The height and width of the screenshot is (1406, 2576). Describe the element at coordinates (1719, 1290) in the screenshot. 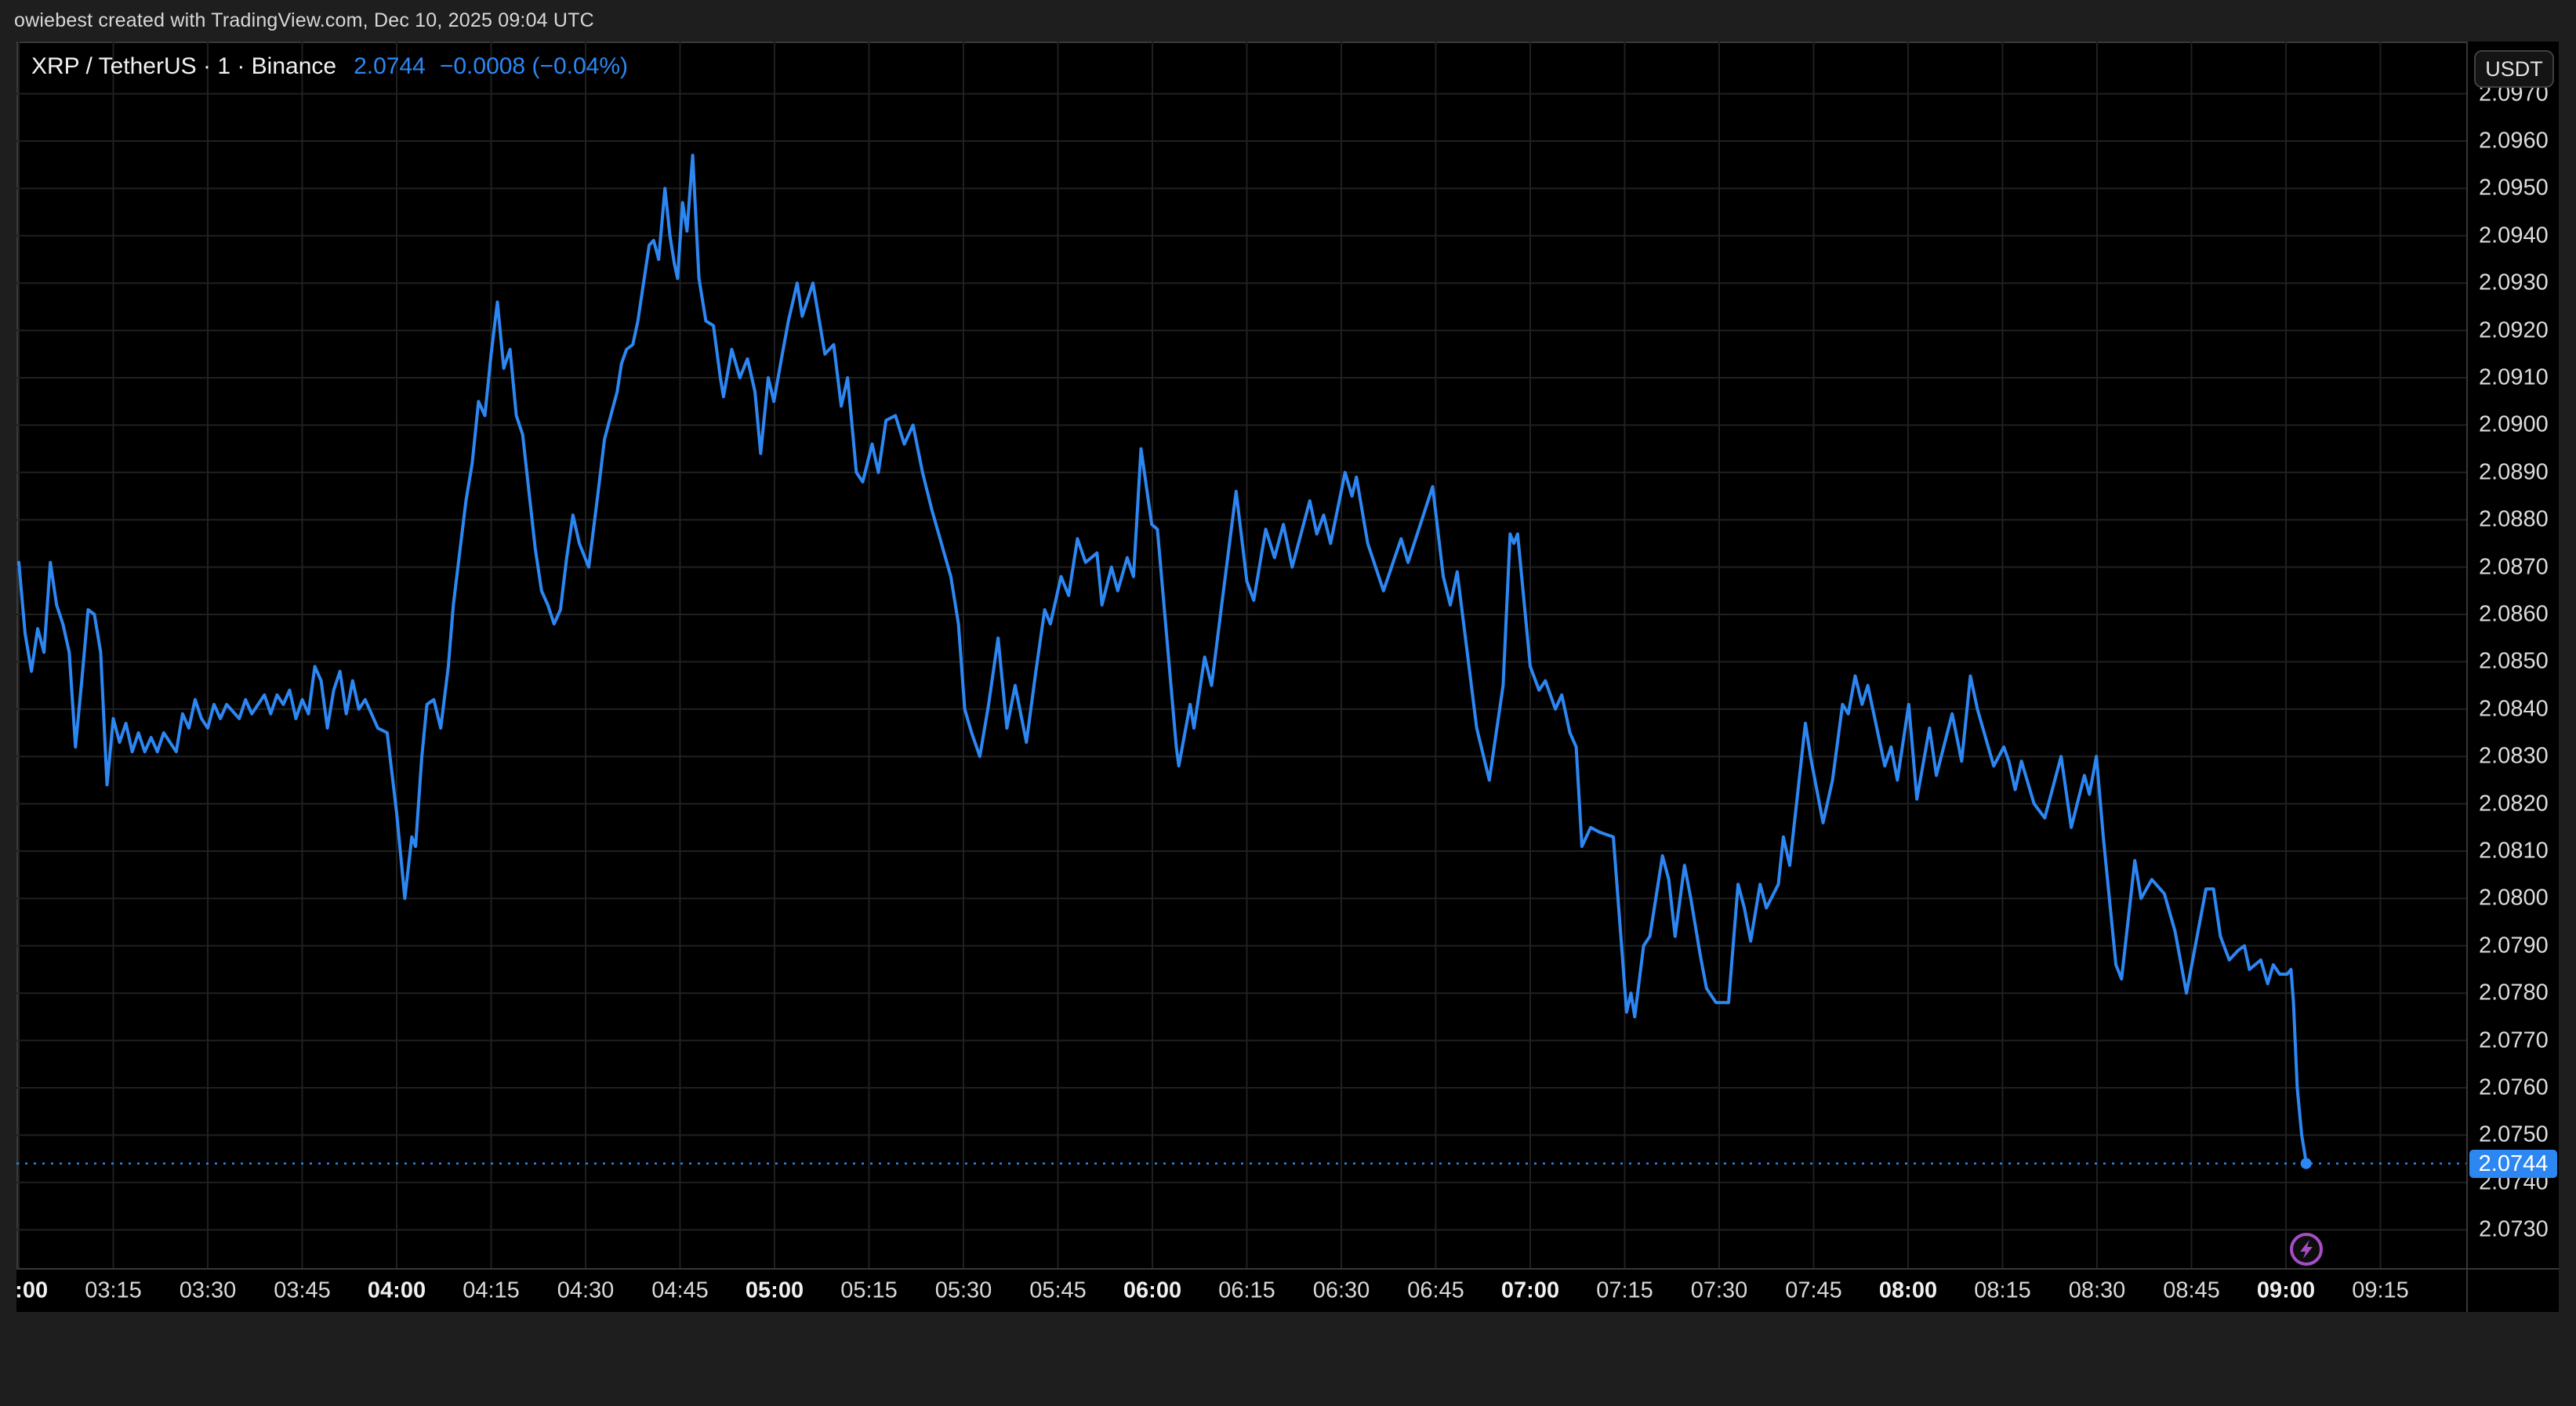

I see `time-tick: 07:30` at that location.